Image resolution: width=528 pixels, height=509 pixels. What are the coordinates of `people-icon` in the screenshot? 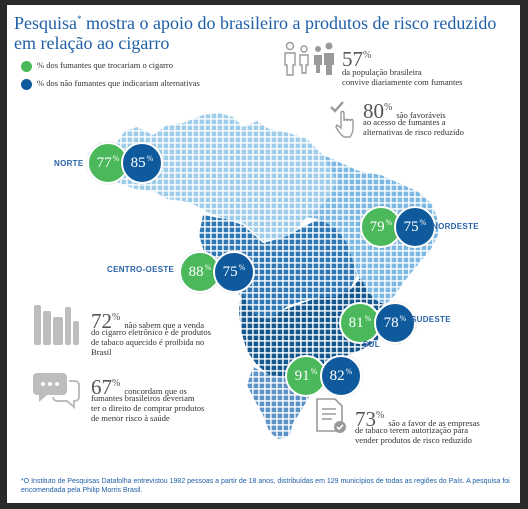 It's located at (309, 58).